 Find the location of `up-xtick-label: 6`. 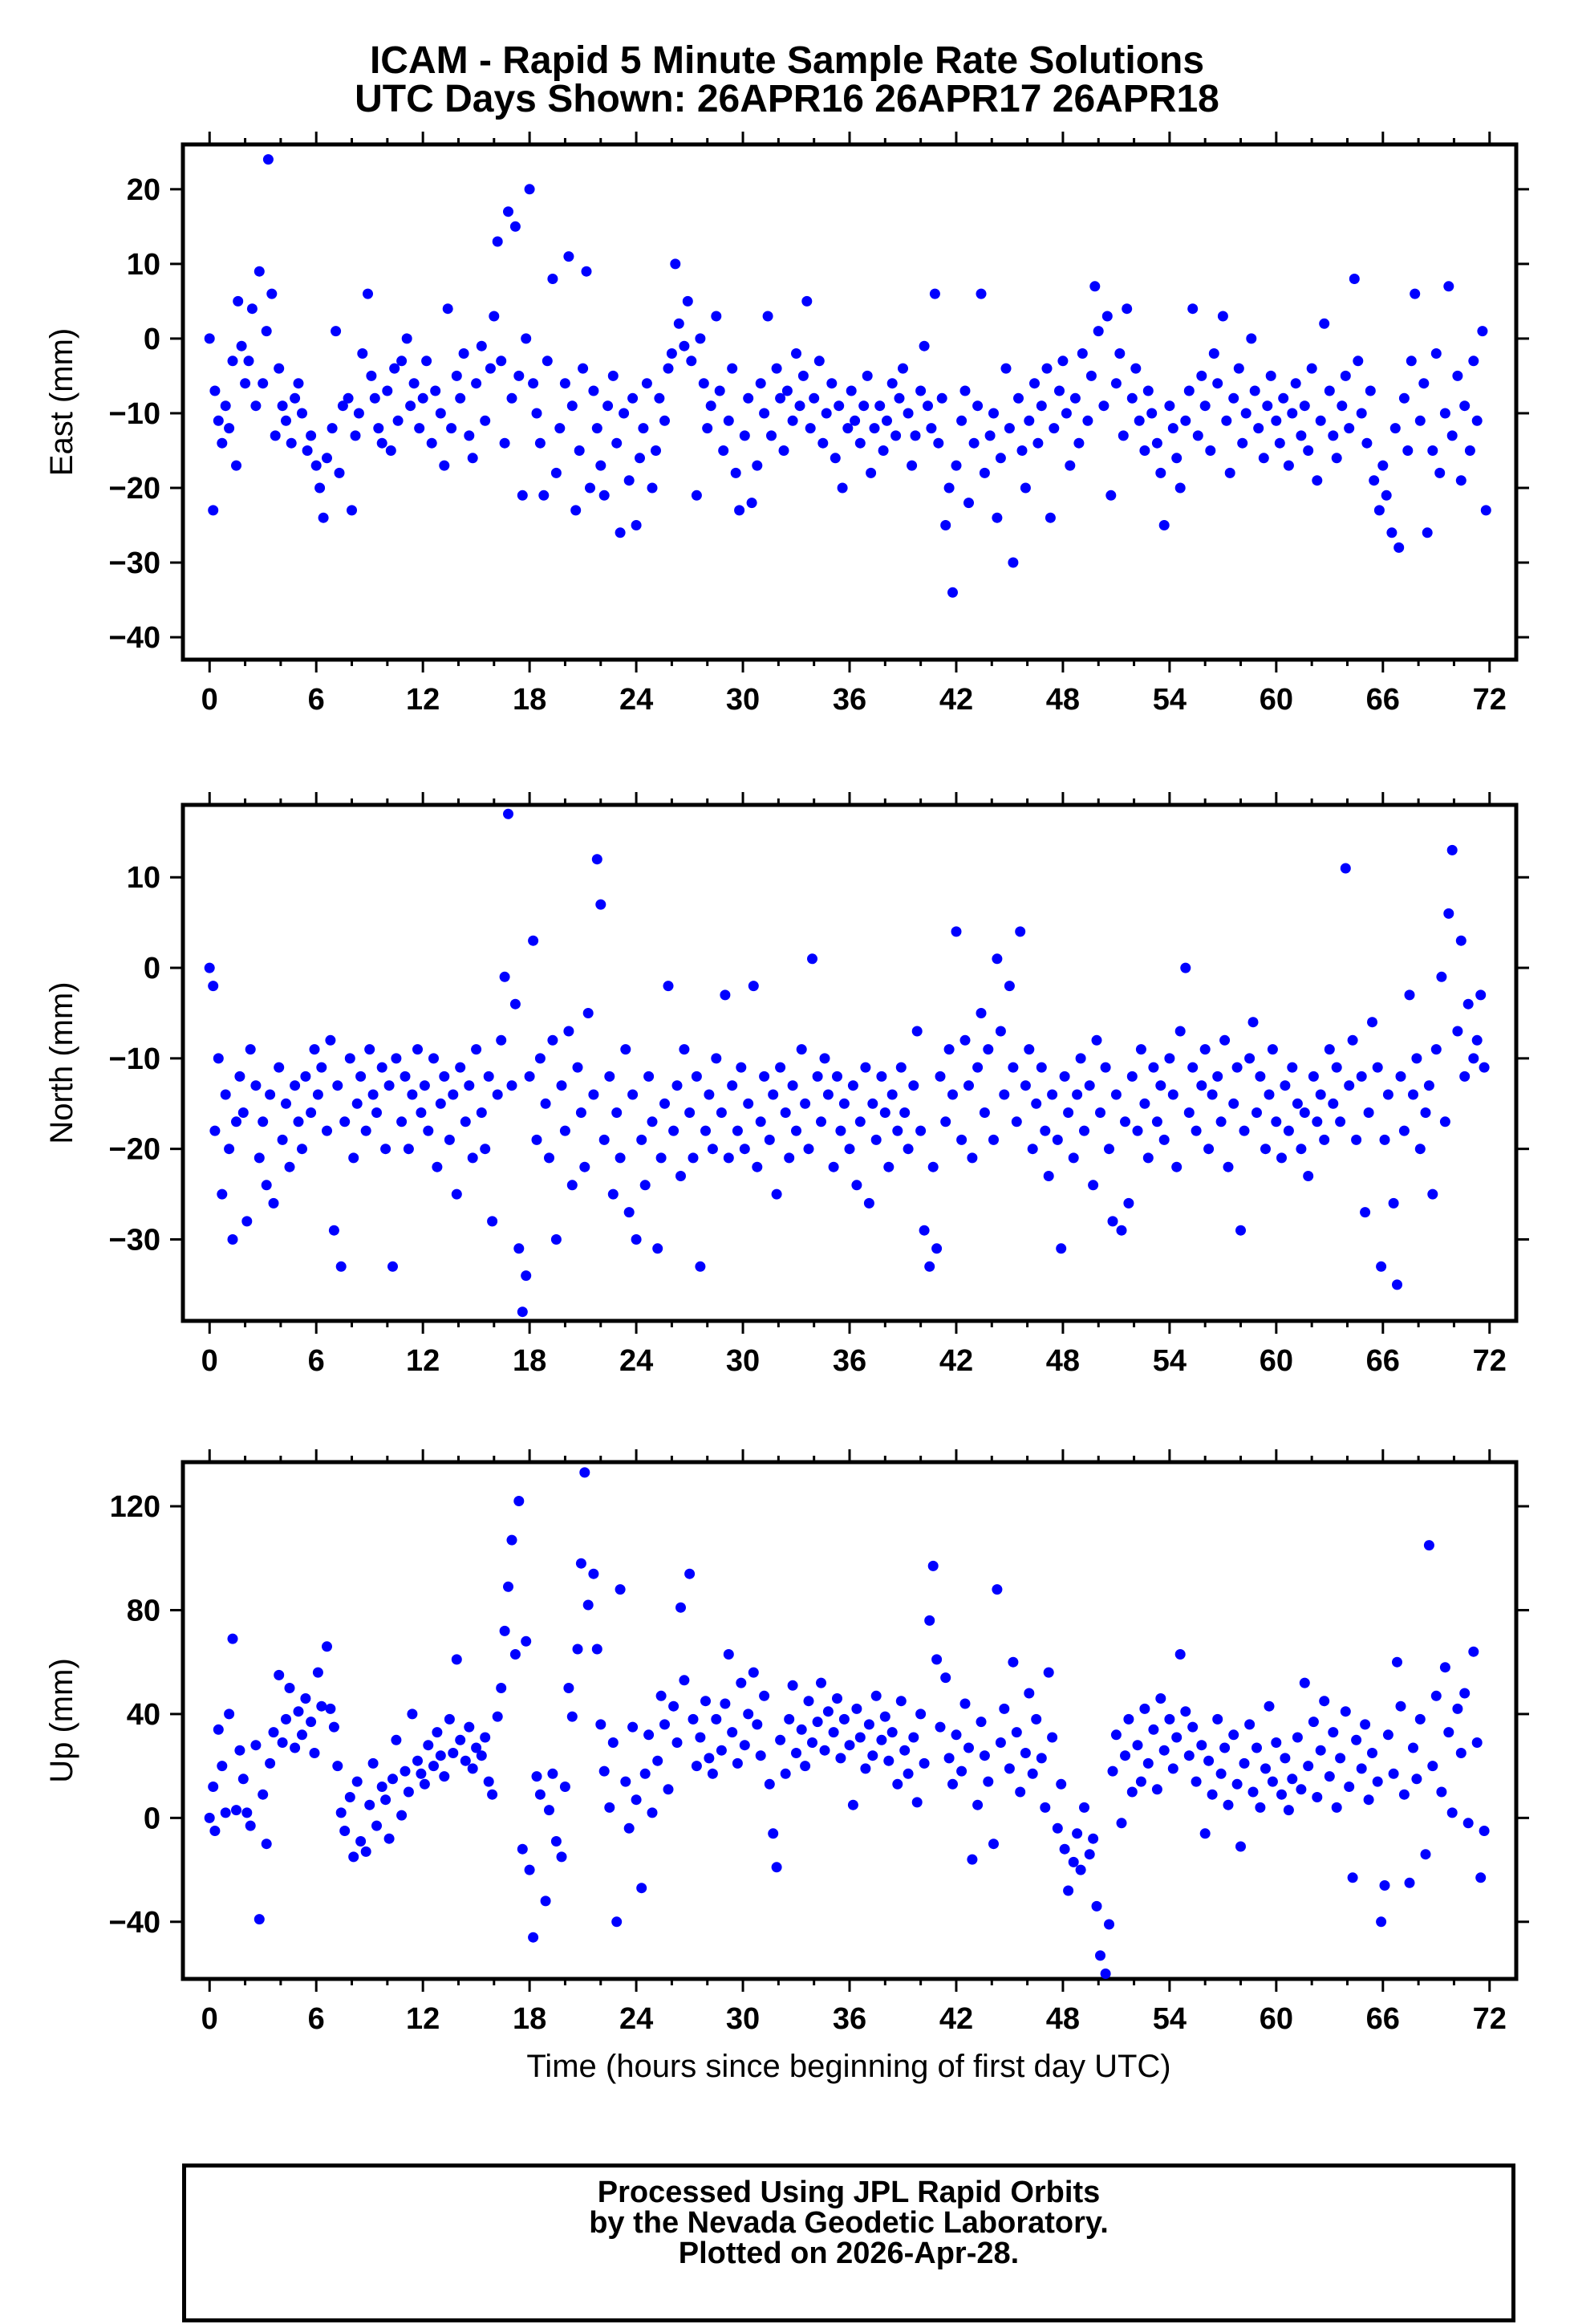

up-xtick-label: 6 is located at coordinates (316, 2019).